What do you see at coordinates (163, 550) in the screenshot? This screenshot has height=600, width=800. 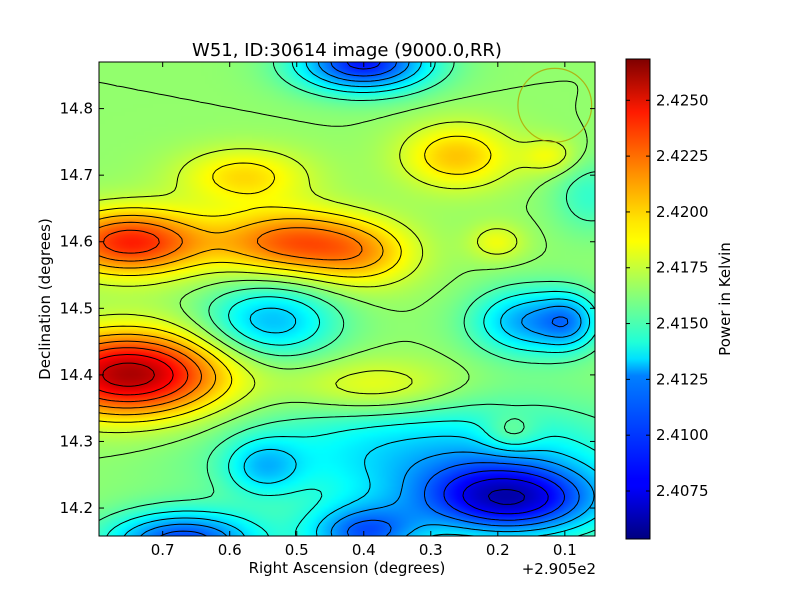 I see `x-tick-label: 0.7` at bounding box center [163, 550].